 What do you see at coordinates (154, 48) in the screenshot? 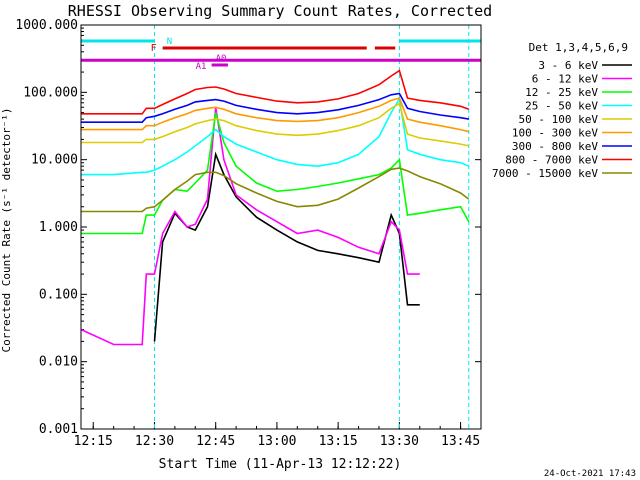
I see `flare-label: F` at bounding box center [154, 48].